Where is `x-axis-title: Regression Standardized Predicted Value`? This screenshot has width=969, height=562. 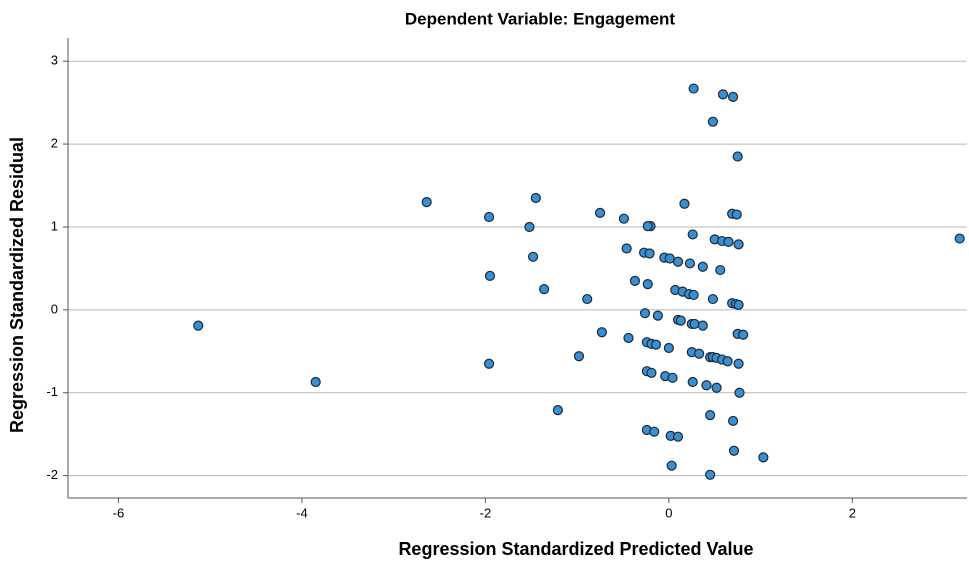 x-axis-title: Regression Standardized Predicted Value is located at coordinates (575, 549).